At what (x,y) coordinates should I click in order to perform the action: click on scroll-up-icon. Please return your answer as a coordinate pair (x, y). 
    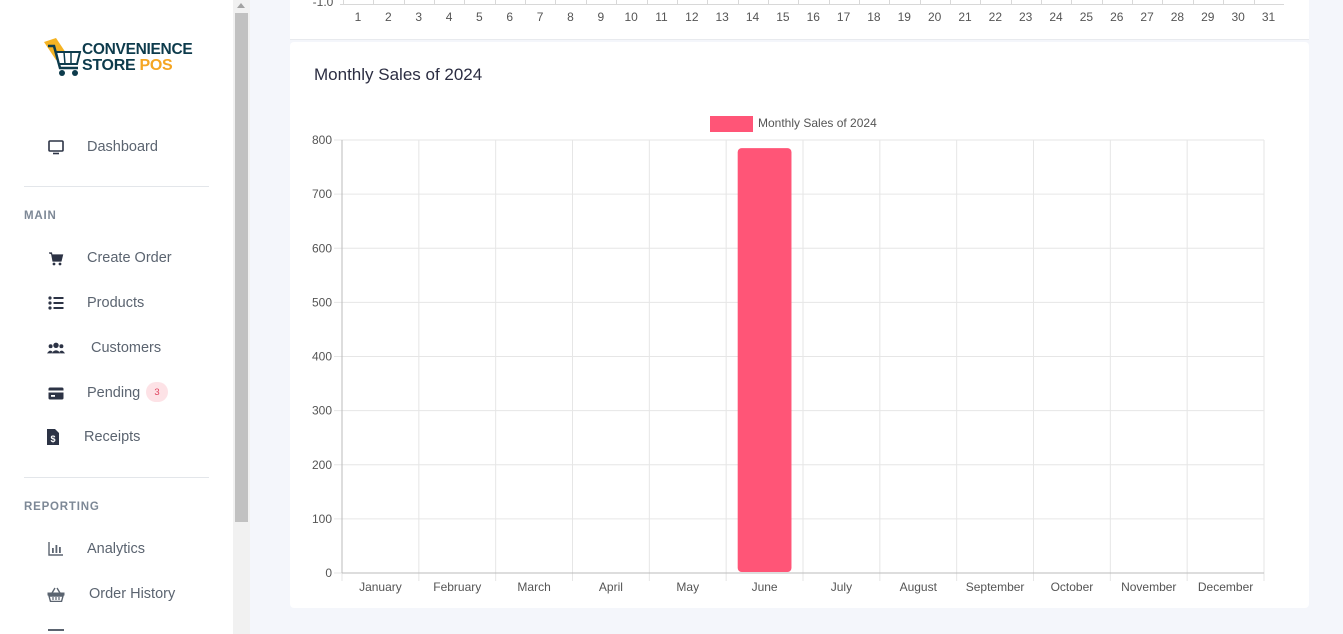
    Looking at the image, I should click on (241, 5).